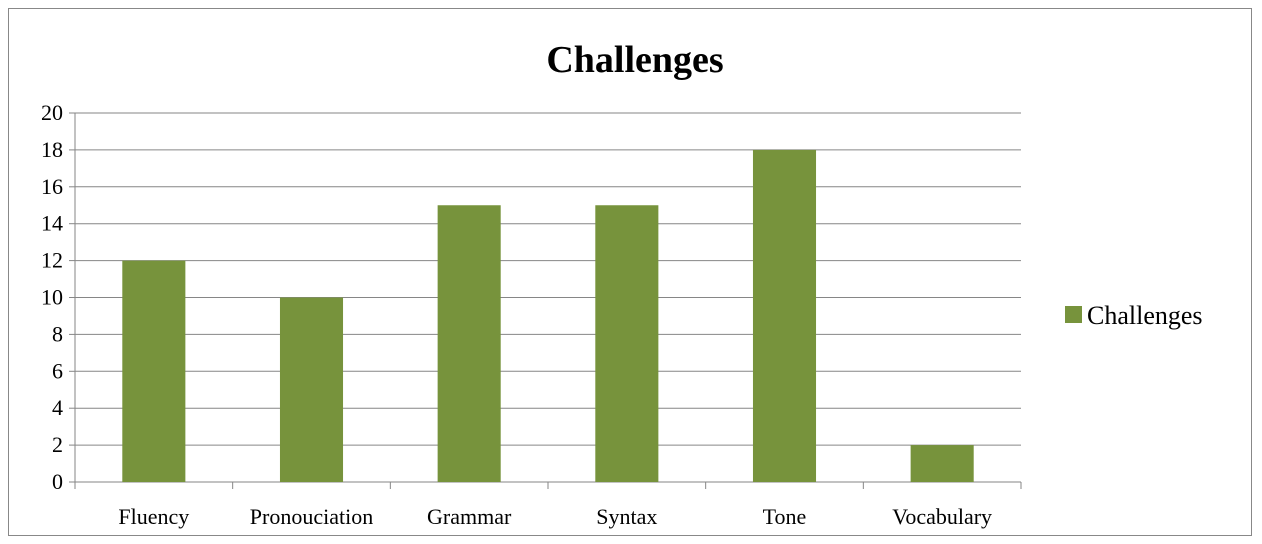 This screenshot has width=1262, height=544. What do you see at coordinates (52, 223) in the screenshot?
I see `y-tick-label: 14` at bounding box center [52, 223].